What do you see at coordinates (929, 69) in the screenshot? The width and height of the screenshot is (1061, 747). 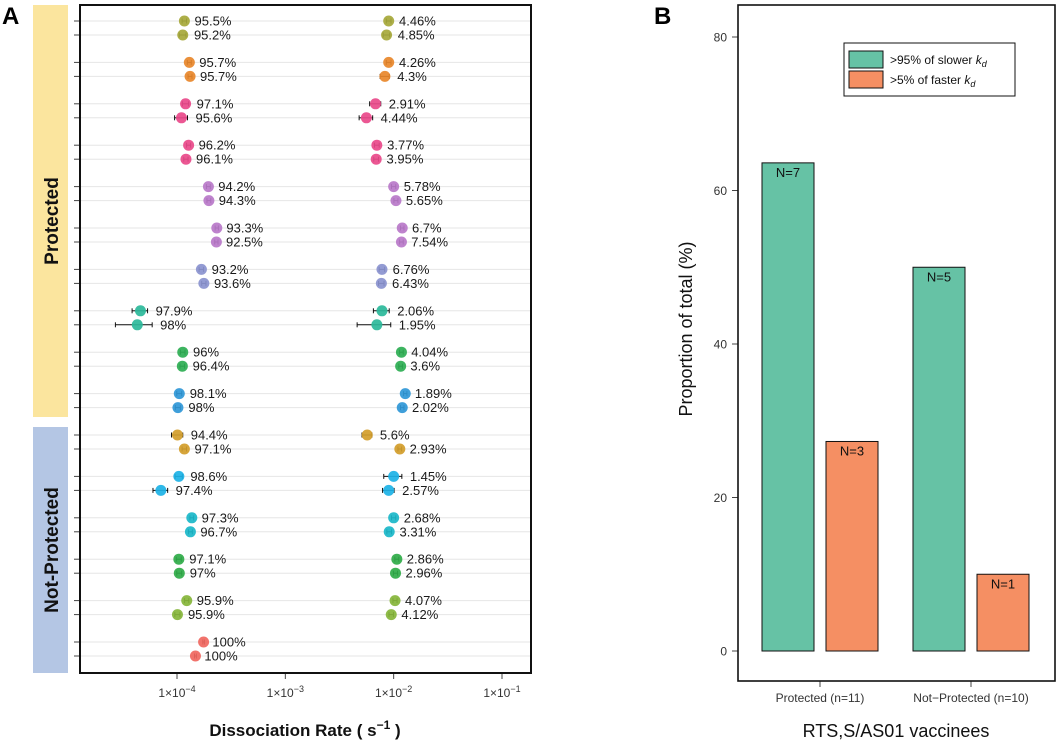 I see `legend: >95% of slower kd >5% of faster kd` at bounding box center [929, 69].